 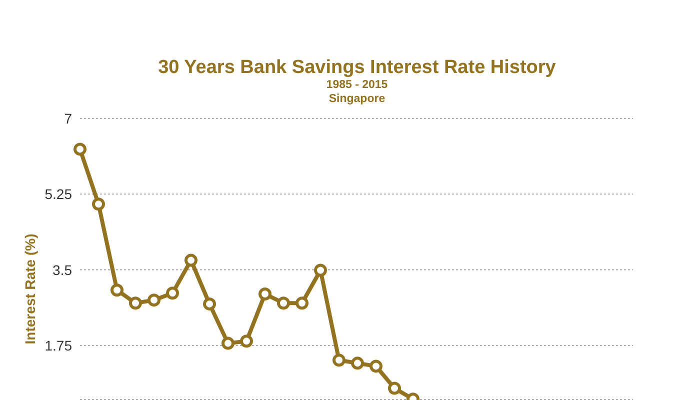 I want to click on y-tick-label: 1.75, so click(x=58, y=345).